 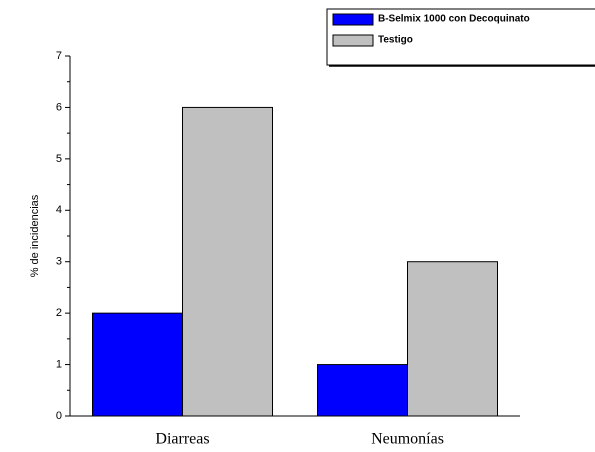 I want to click on y-tick-label: 3, so click(x=59, y=262).